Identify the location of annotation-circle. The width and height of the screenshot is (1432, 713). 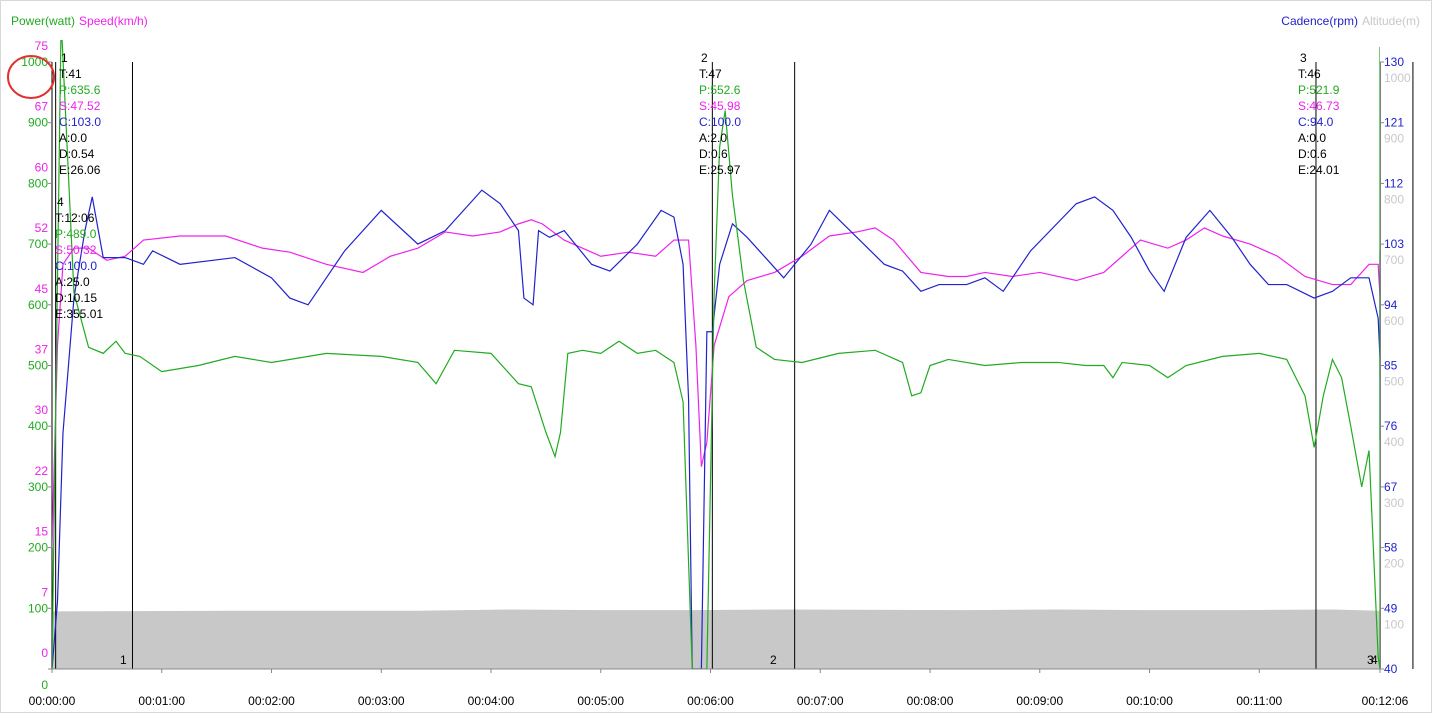
(31, 77).